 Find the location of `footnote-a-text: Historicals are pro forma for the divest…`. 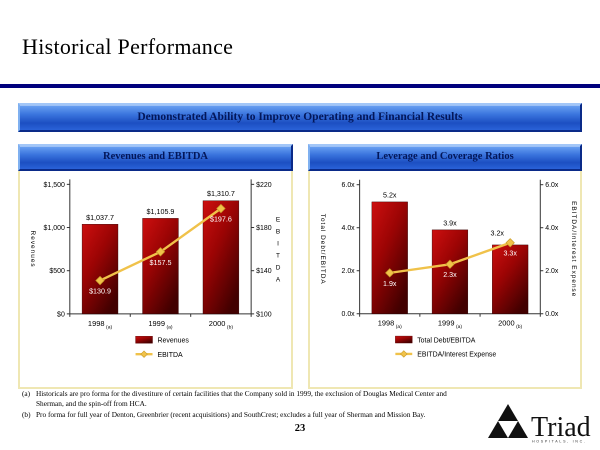

footnote-a-text: Historicals are pro forma for the divest… is located at coordinates (241, 399).